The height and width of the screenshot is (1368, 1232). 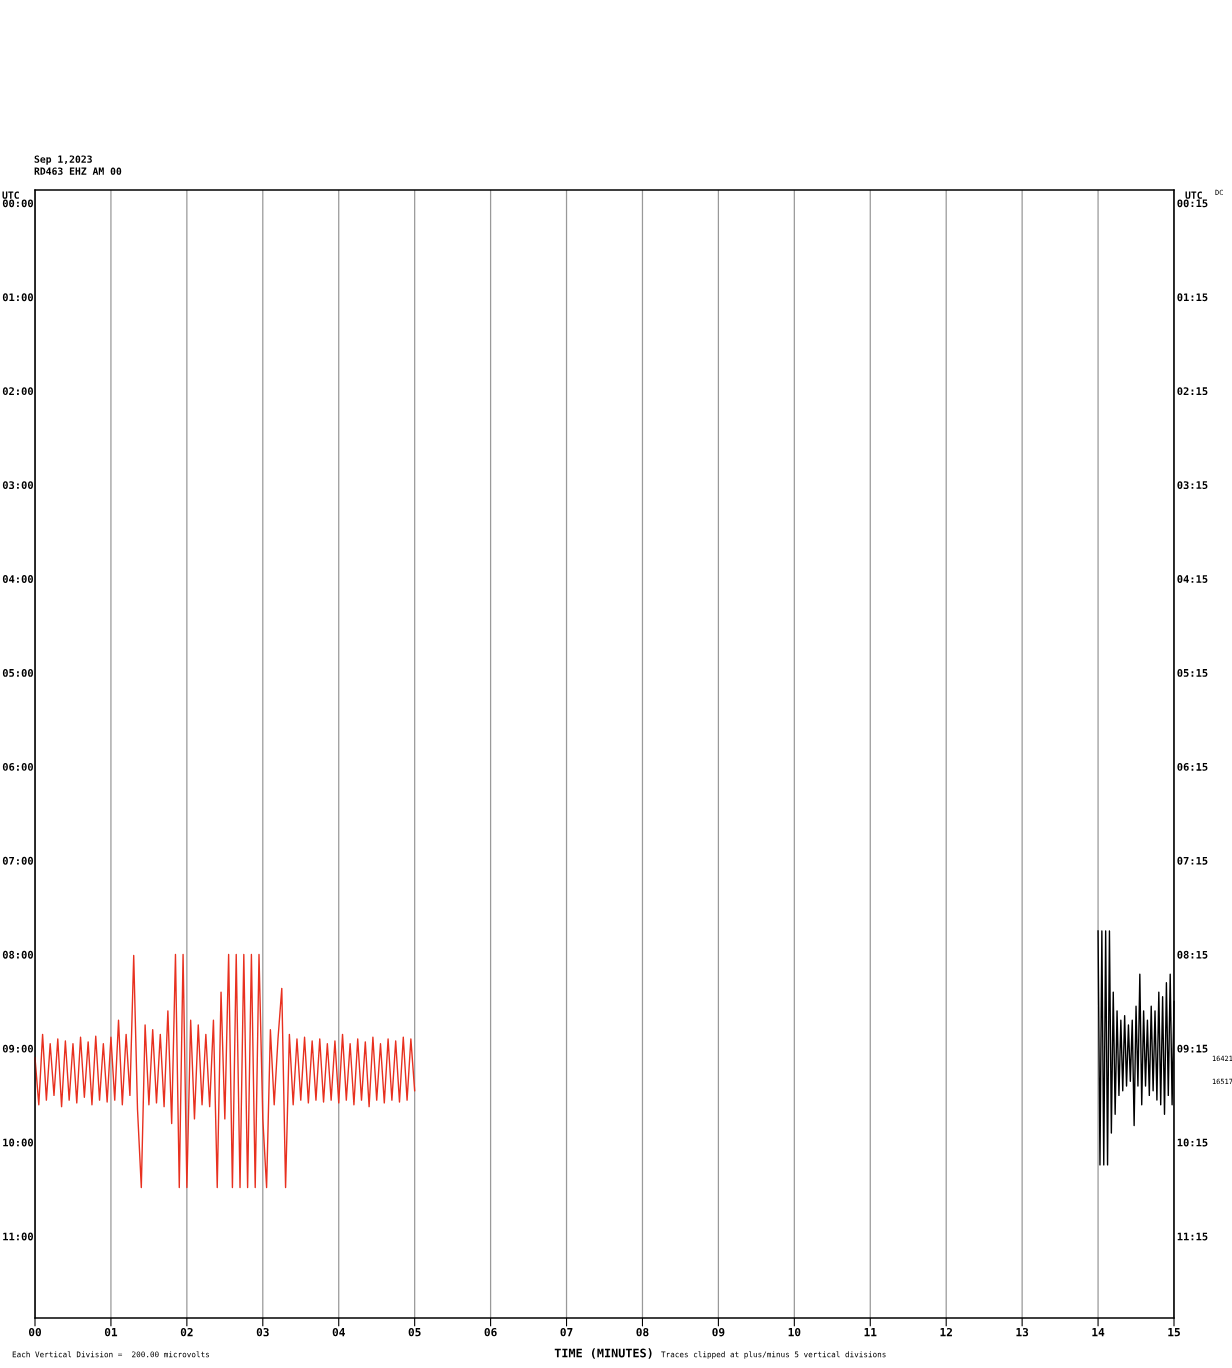 I want to click on y-tick-label: 11:00, so click(x=18, y=1236).